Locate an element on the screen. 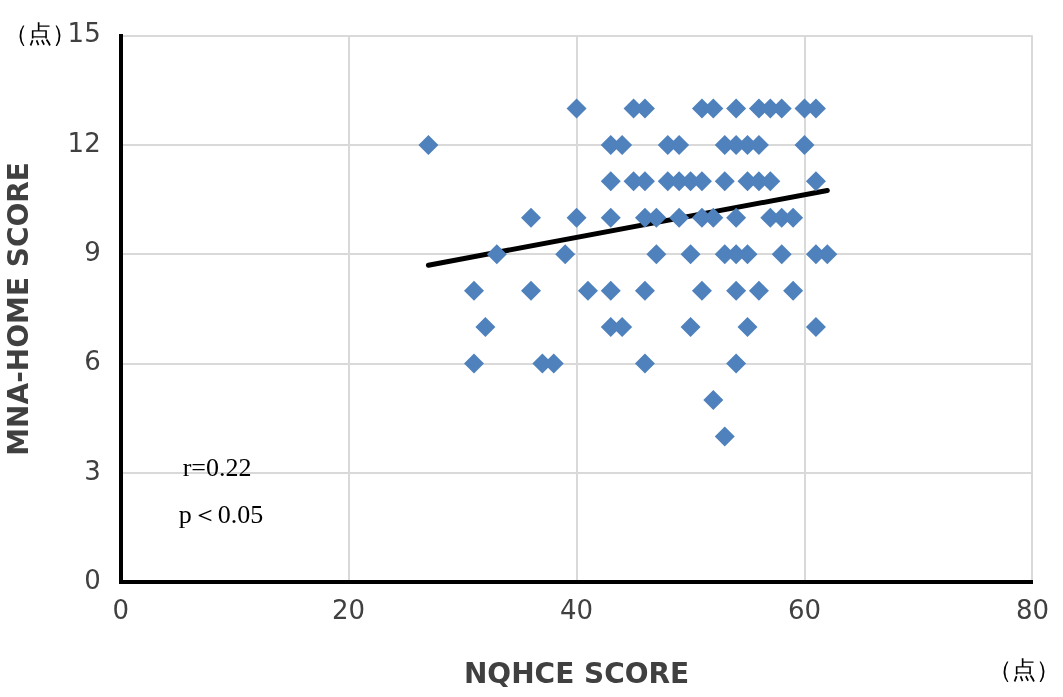 Image resolution: width=1063 pixels, height=697 pixels. x-tick-label: 40 is located at coordinates (577, 609).